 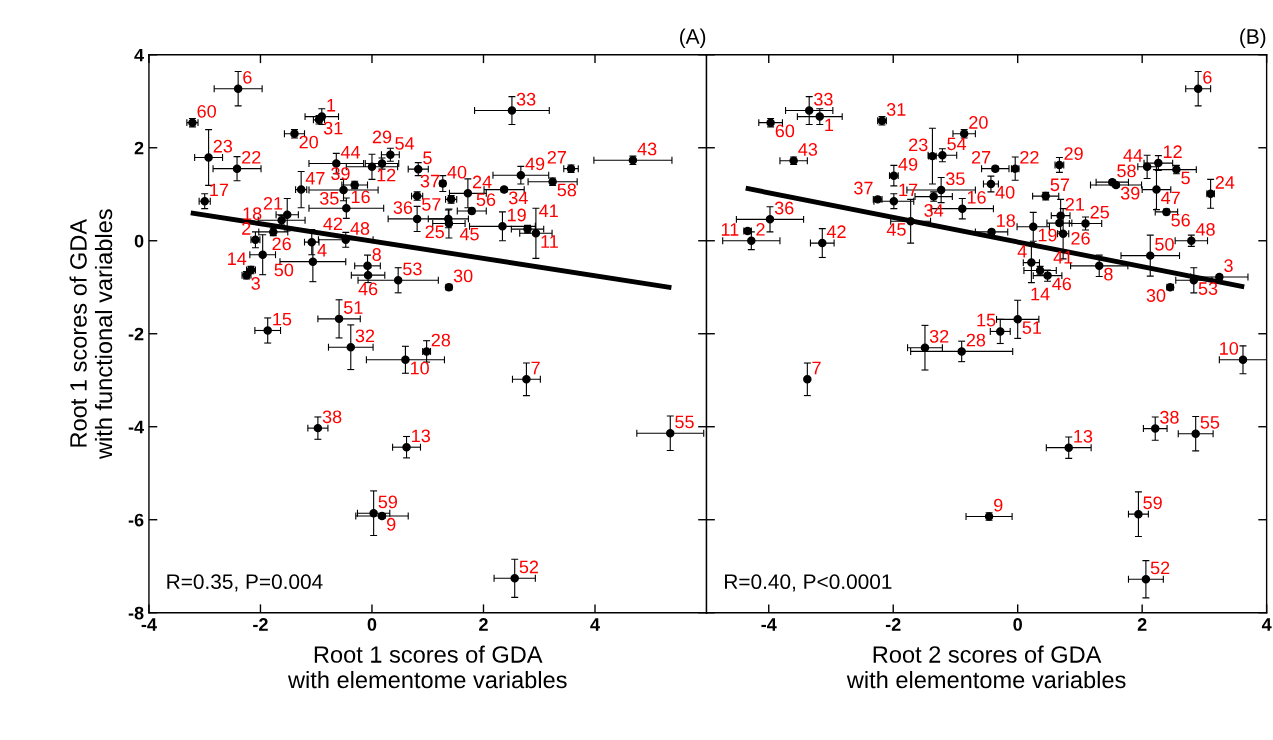 What do you see at coordinates (816, 368) in the screenshot?
I see `annotation: 7` at bounding box center [816, 368].